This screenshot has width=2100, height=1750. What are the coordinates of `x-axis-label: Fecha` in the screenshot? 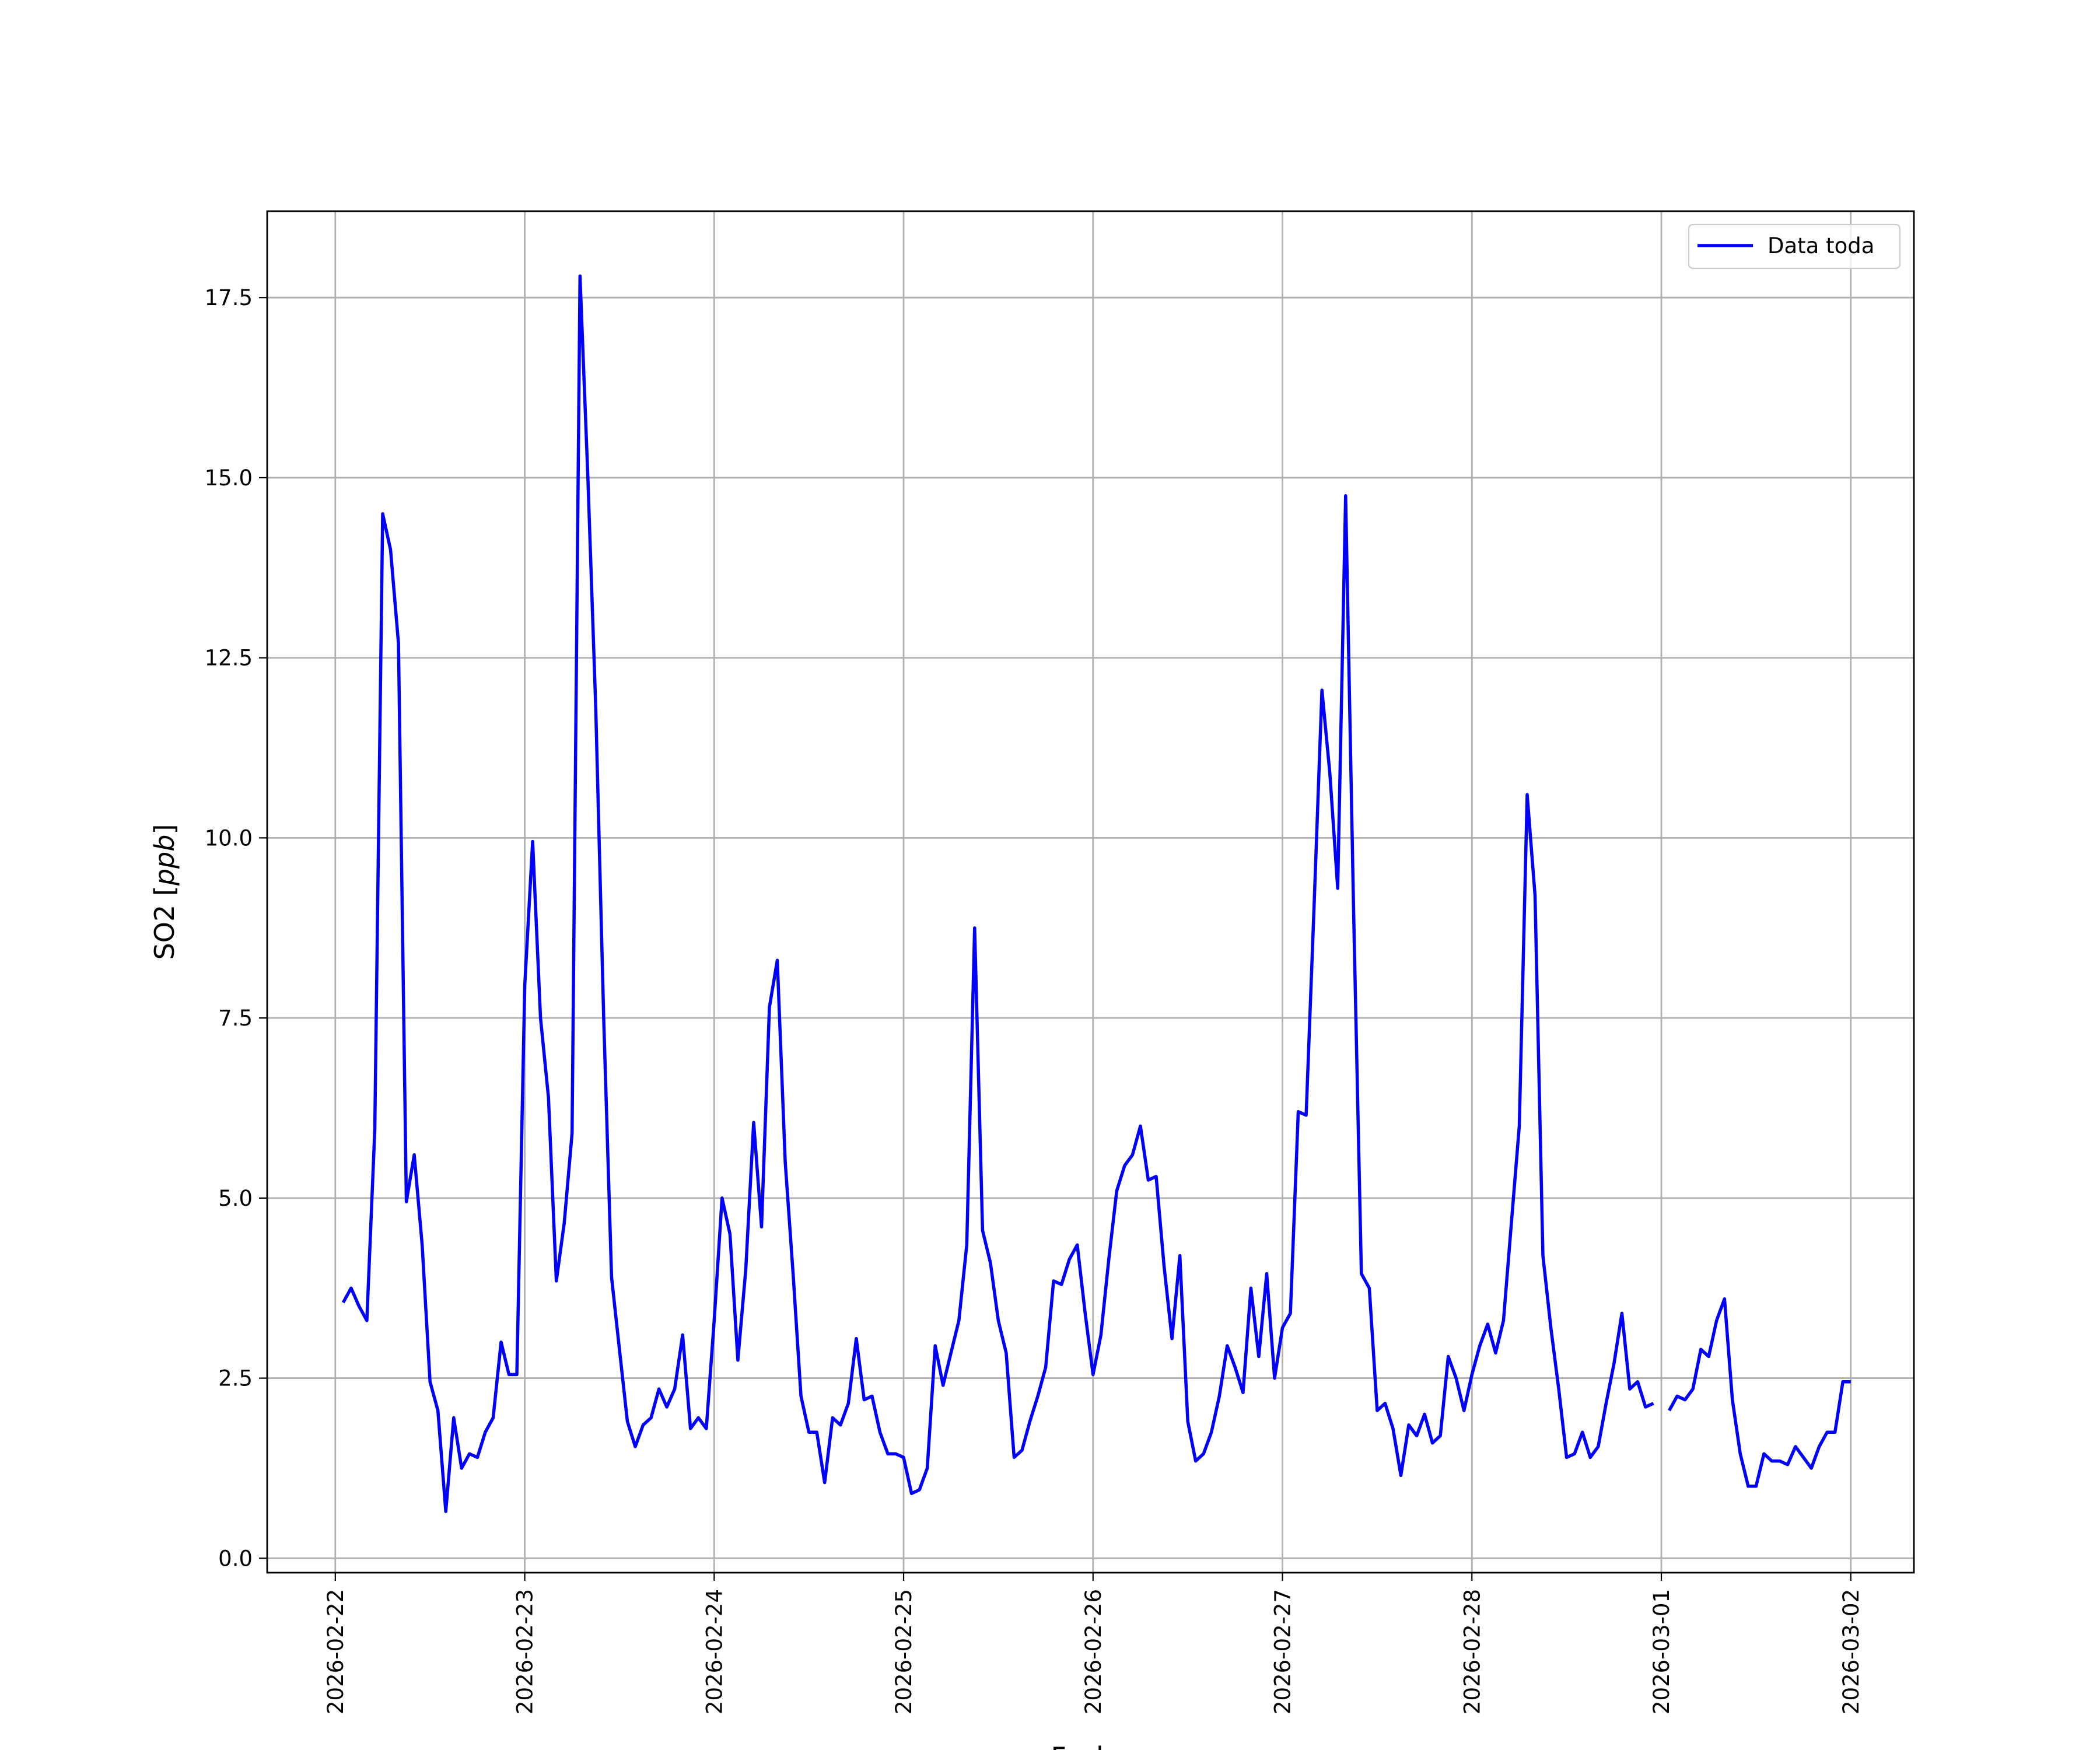 It's located at (1090, 1745).